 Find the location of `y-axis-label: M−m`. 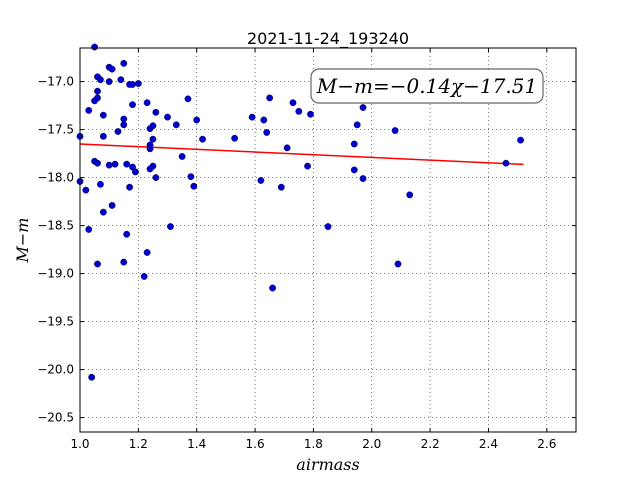

y-axis-label: M−m is located at coordinates (22, 241).